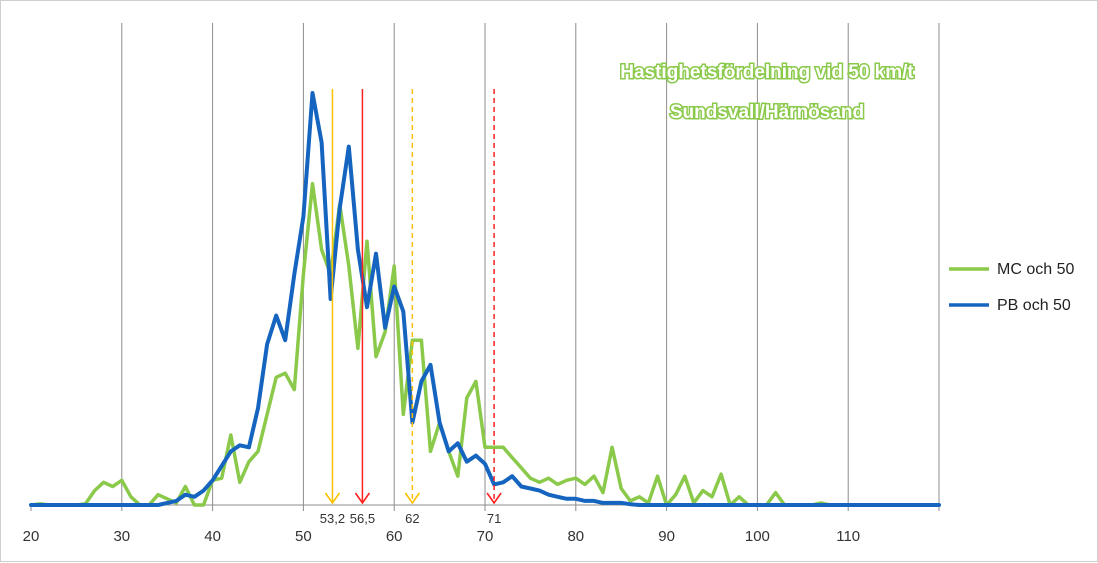 This screenshot has width=1098, height=563. Describe the element at coordinates (767, 112) in the screenshot. I see `chart-subtitle: Sundsvall/Härnösand` at that location.